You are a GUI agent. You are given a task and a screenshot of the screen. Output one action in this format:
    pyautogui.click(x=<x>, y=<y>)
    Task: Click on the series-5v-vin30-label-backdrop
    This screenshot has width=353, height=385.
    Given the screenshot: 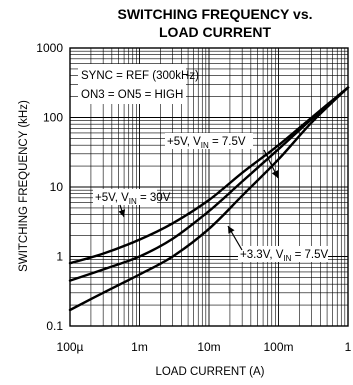 What is the action you would take?
    pyautogui.click(x=125, y=197)
    